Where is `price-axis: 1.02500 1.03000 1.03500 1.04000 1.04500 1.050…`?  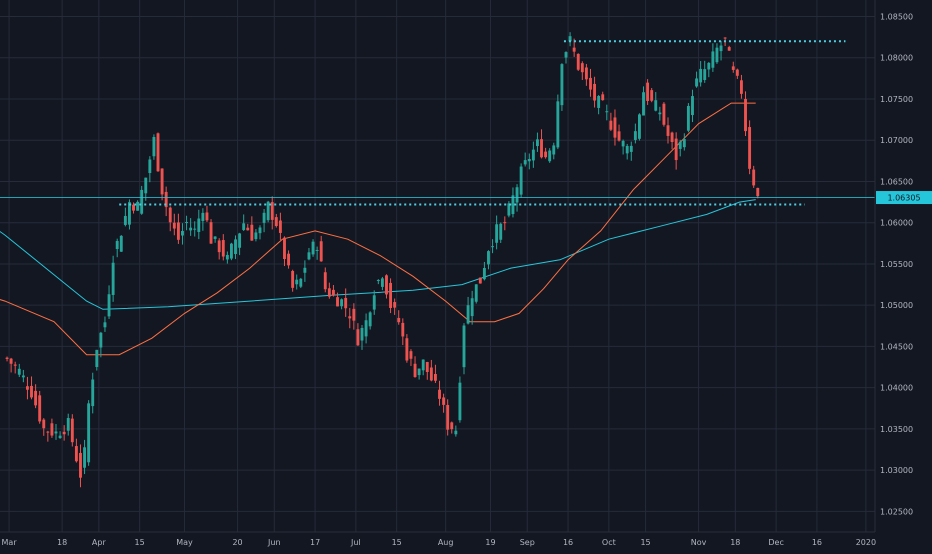
price-axis: 1.02500 1.03000 1.03500 1.04000 1.04500 1.050… is located at coordinates (896, 264).